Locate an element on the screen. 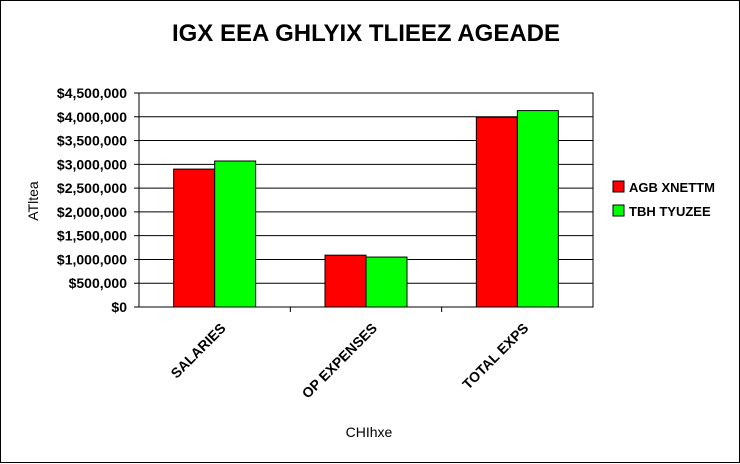 Image resolution: width=740 pixels, height=464 pixels. y-tick-label: $2,000,000 is located at coordinates (92, 212).